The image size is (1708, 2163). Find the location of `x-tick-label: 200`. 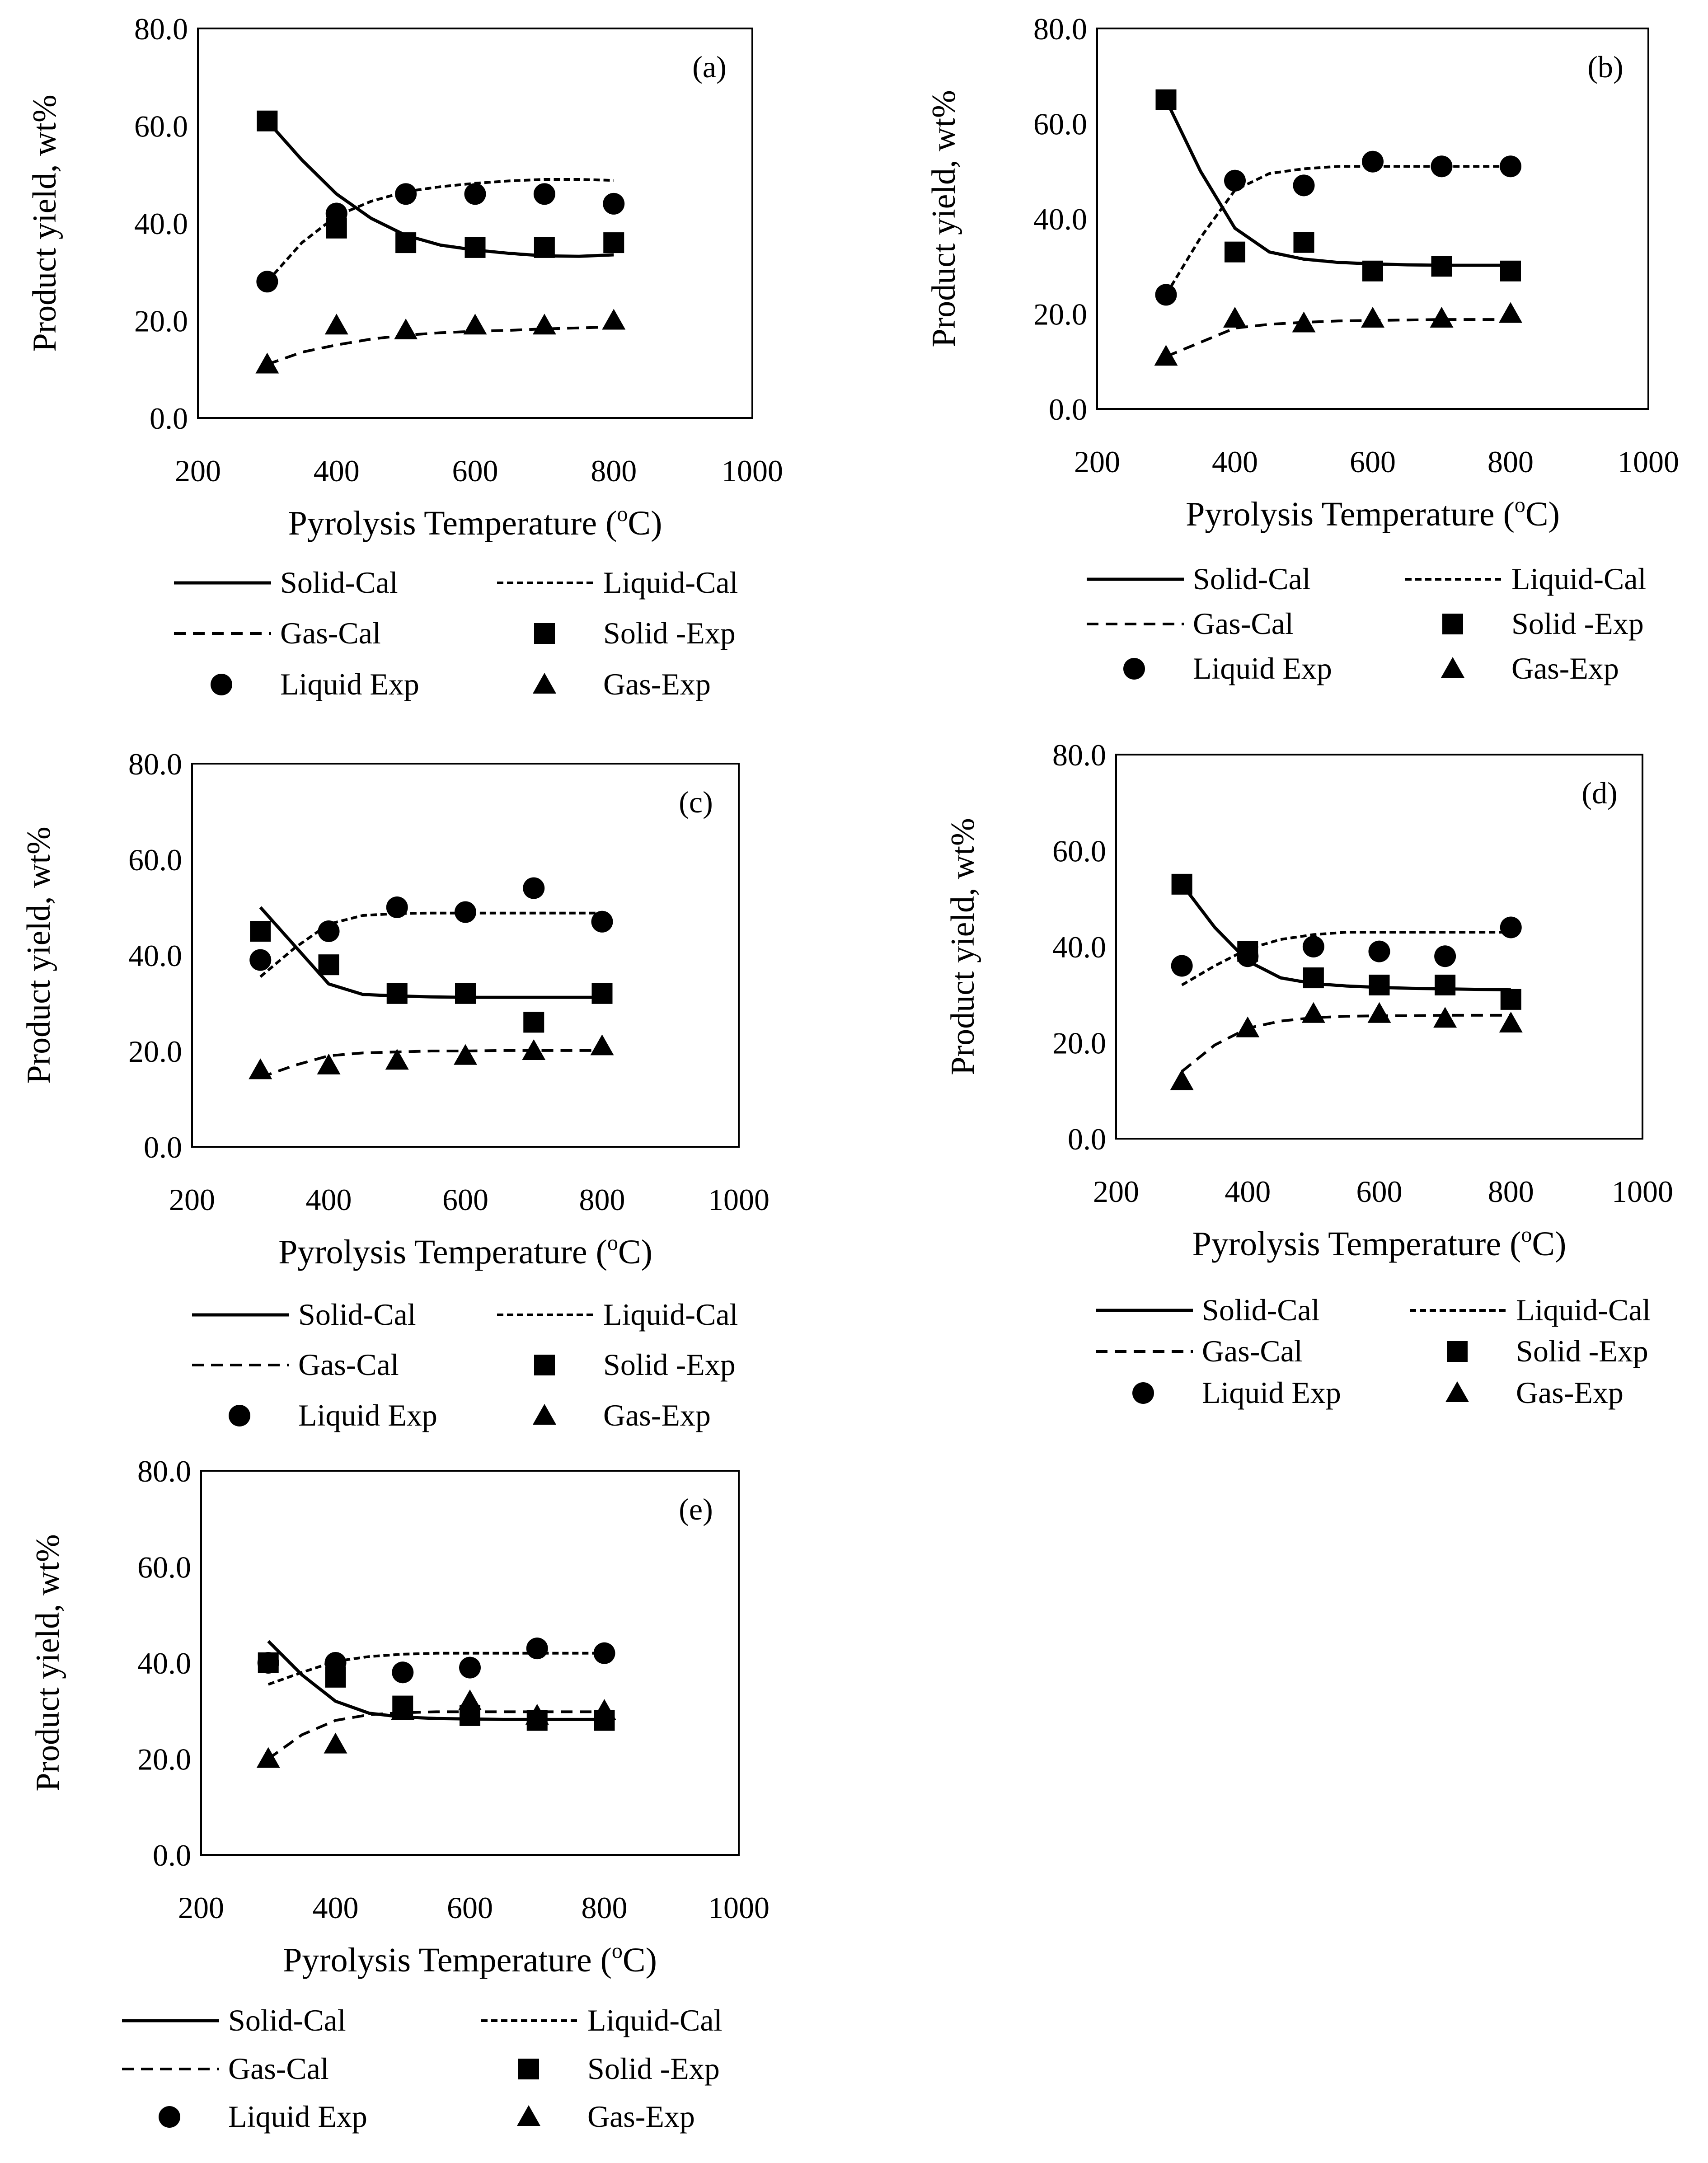

x-tick-label: 200 is located at coordinates (1097, 462).